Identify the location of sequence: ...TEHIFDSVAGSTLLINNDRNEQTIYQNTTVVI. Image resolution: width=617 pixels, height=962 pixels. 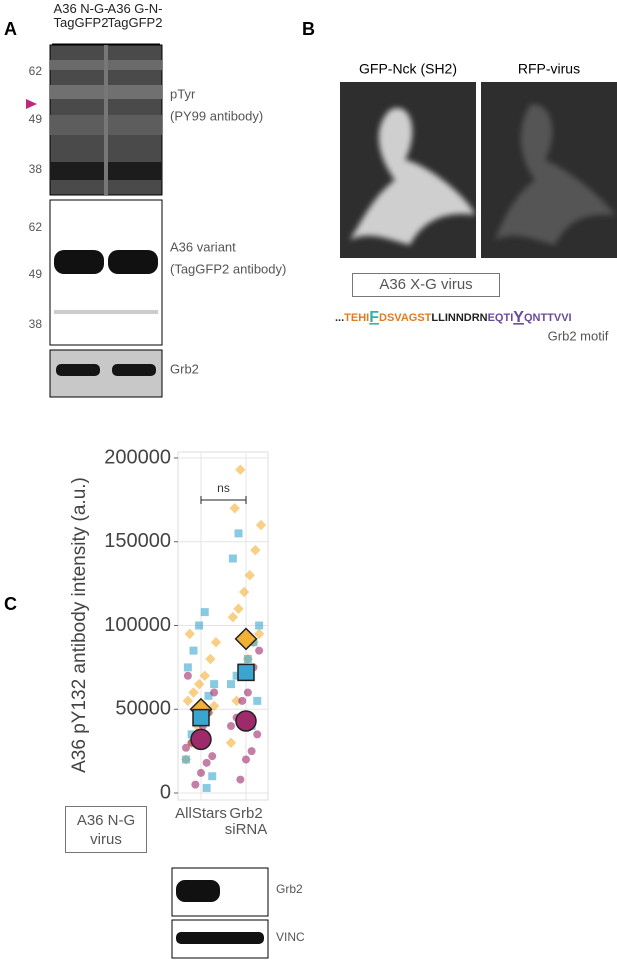
(453, 317).